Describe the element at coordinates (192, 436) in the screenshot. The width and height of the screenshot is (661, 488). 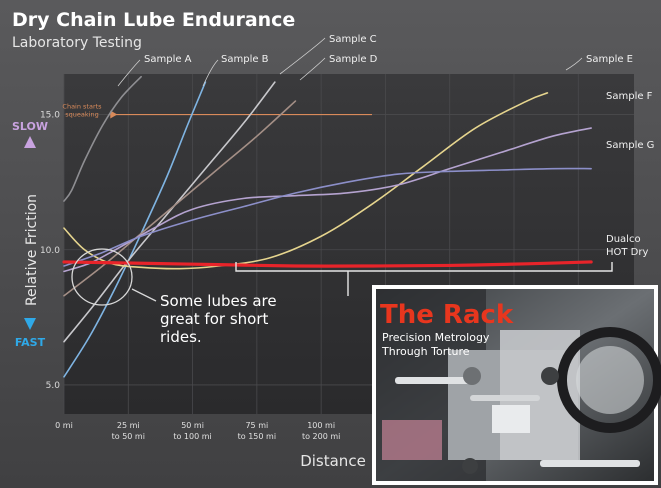
I see `x-tick-label-range: to 100 mi` at that location.